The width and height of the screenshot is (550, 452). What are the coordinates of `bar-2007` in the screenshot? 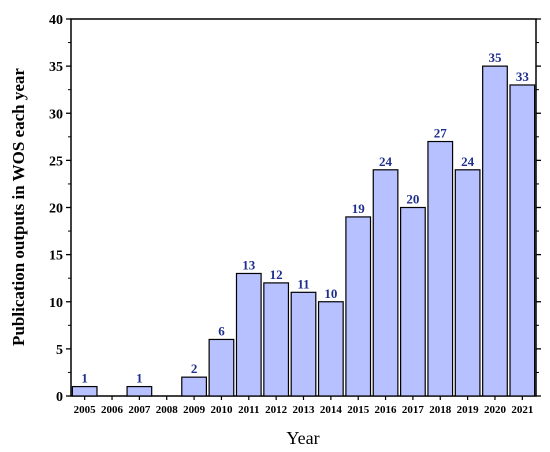 It's located at (139, 391).